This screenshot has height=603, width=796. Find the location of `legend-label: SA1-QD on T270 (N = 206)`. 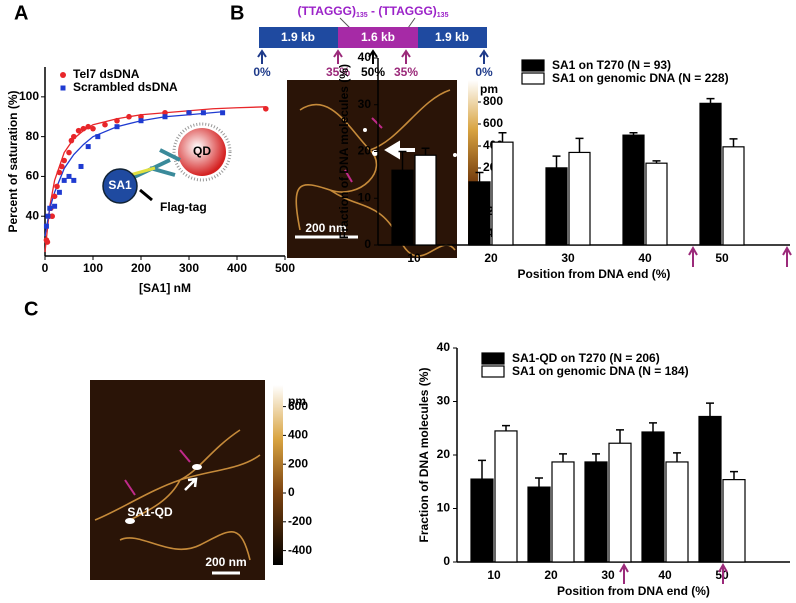

legend-label: SA1-QD on T270 (N = 206) is located at coordinates (586, 358).